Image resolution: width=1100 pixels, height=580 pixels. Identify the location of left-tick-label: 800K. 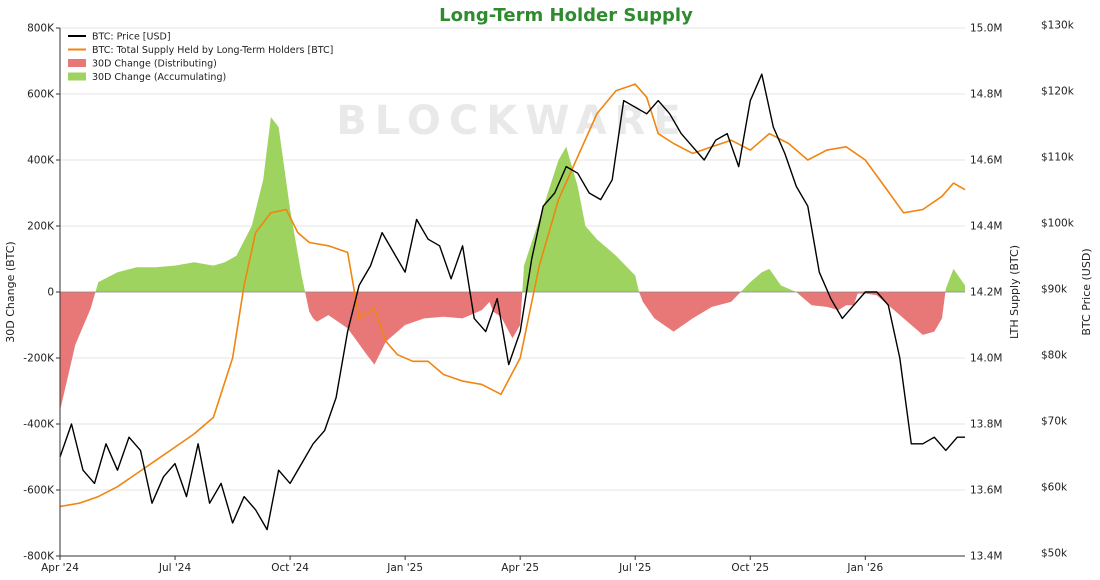
(41, 29).